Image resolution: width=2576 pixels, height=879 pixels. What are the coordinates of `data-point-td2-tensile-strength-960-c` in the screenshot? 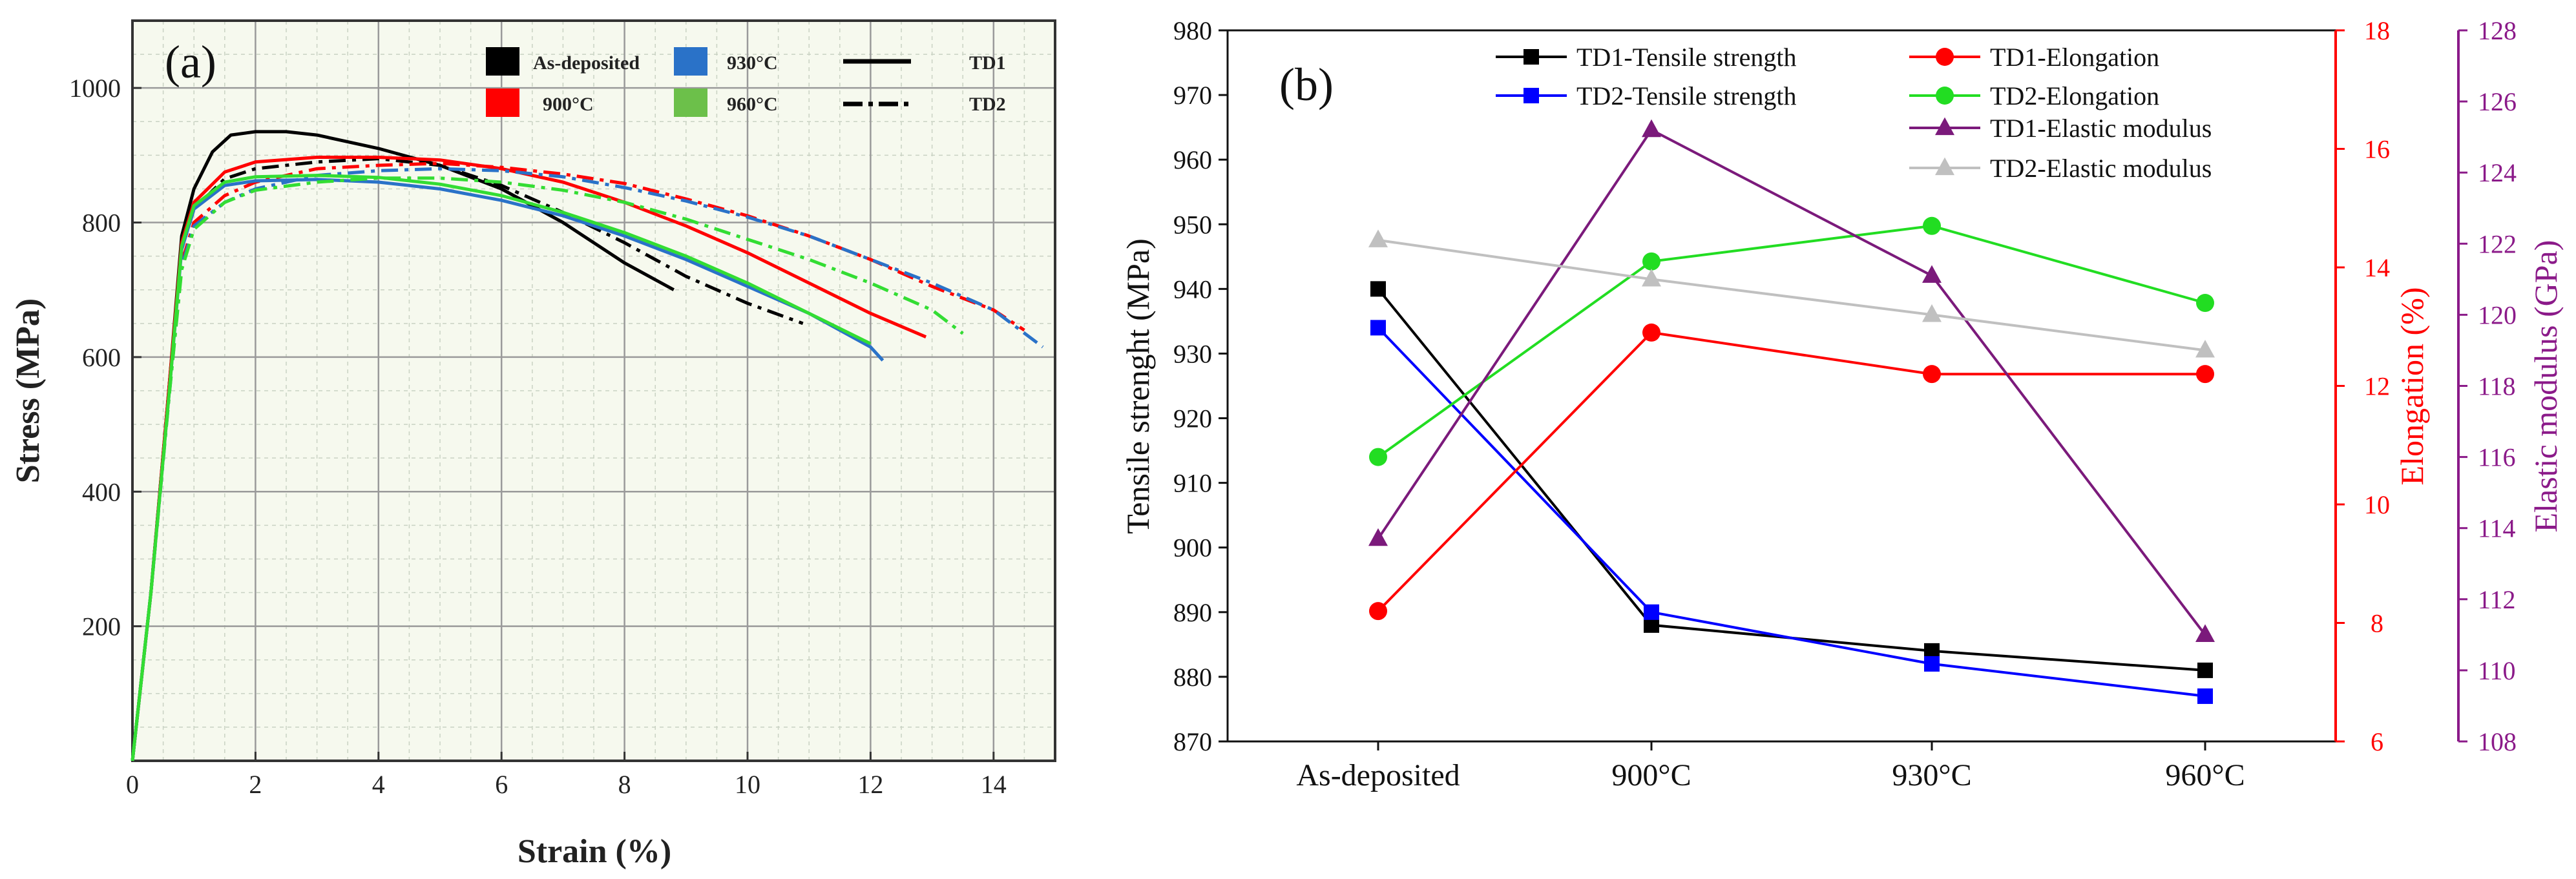 It's located at (2205, 696).